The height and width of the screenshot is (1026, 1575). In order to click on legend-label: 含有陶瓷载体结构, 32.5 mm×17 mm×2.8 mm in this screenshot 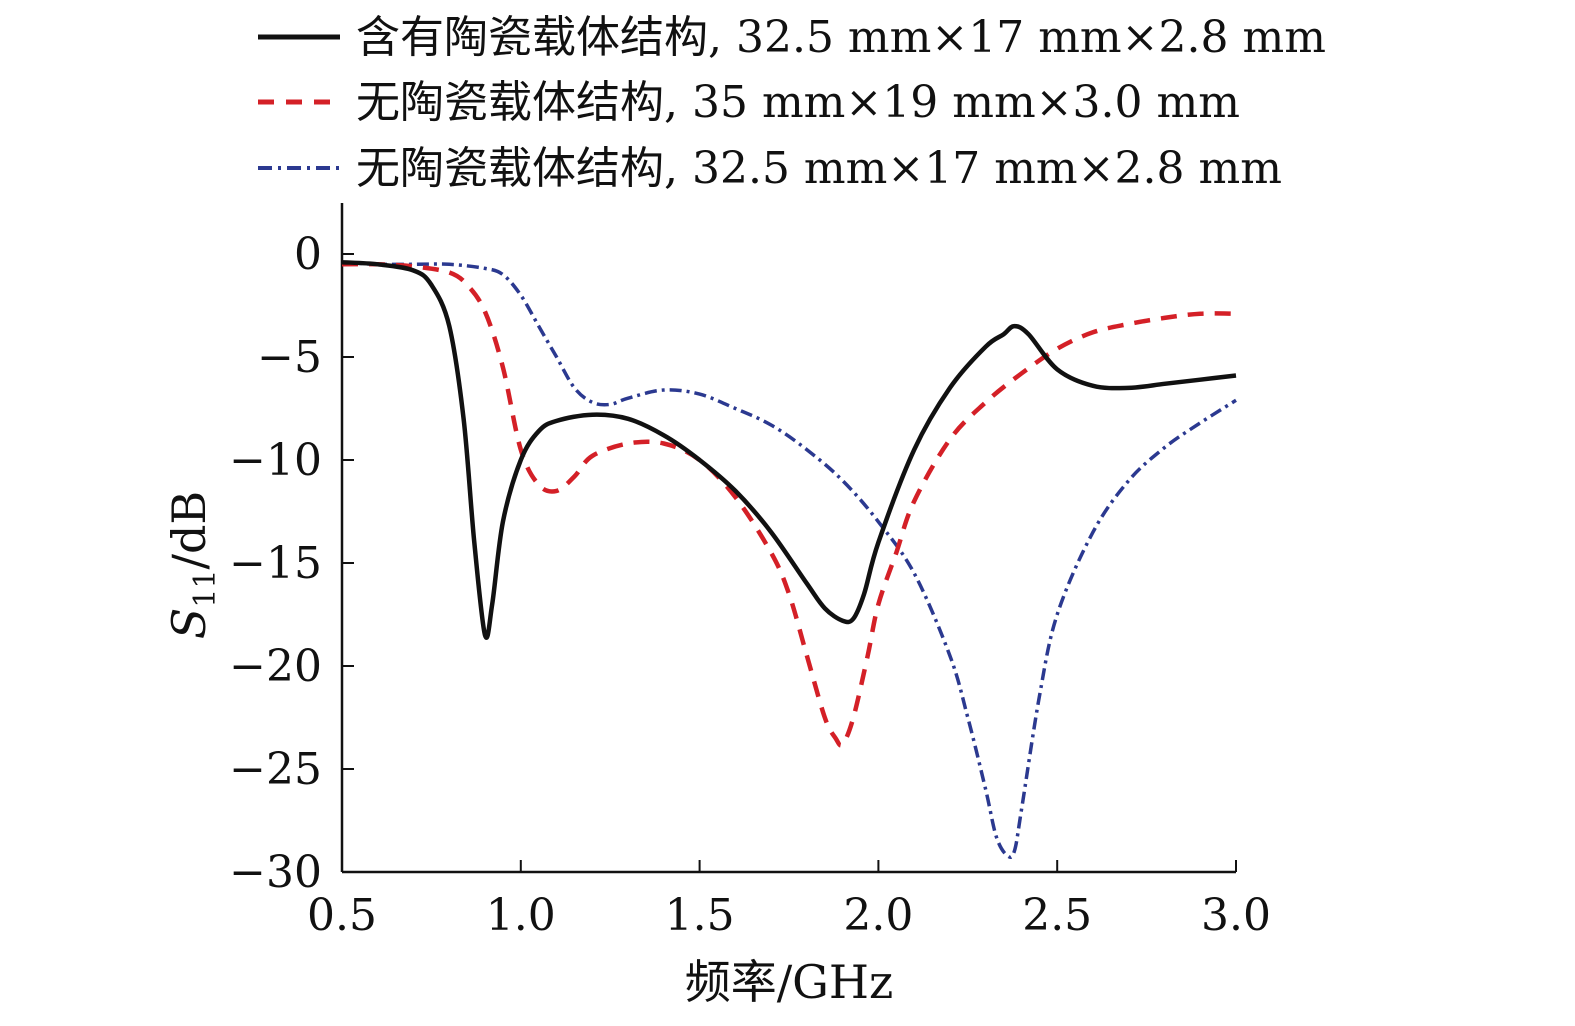, I will do `click(841, 37)`.